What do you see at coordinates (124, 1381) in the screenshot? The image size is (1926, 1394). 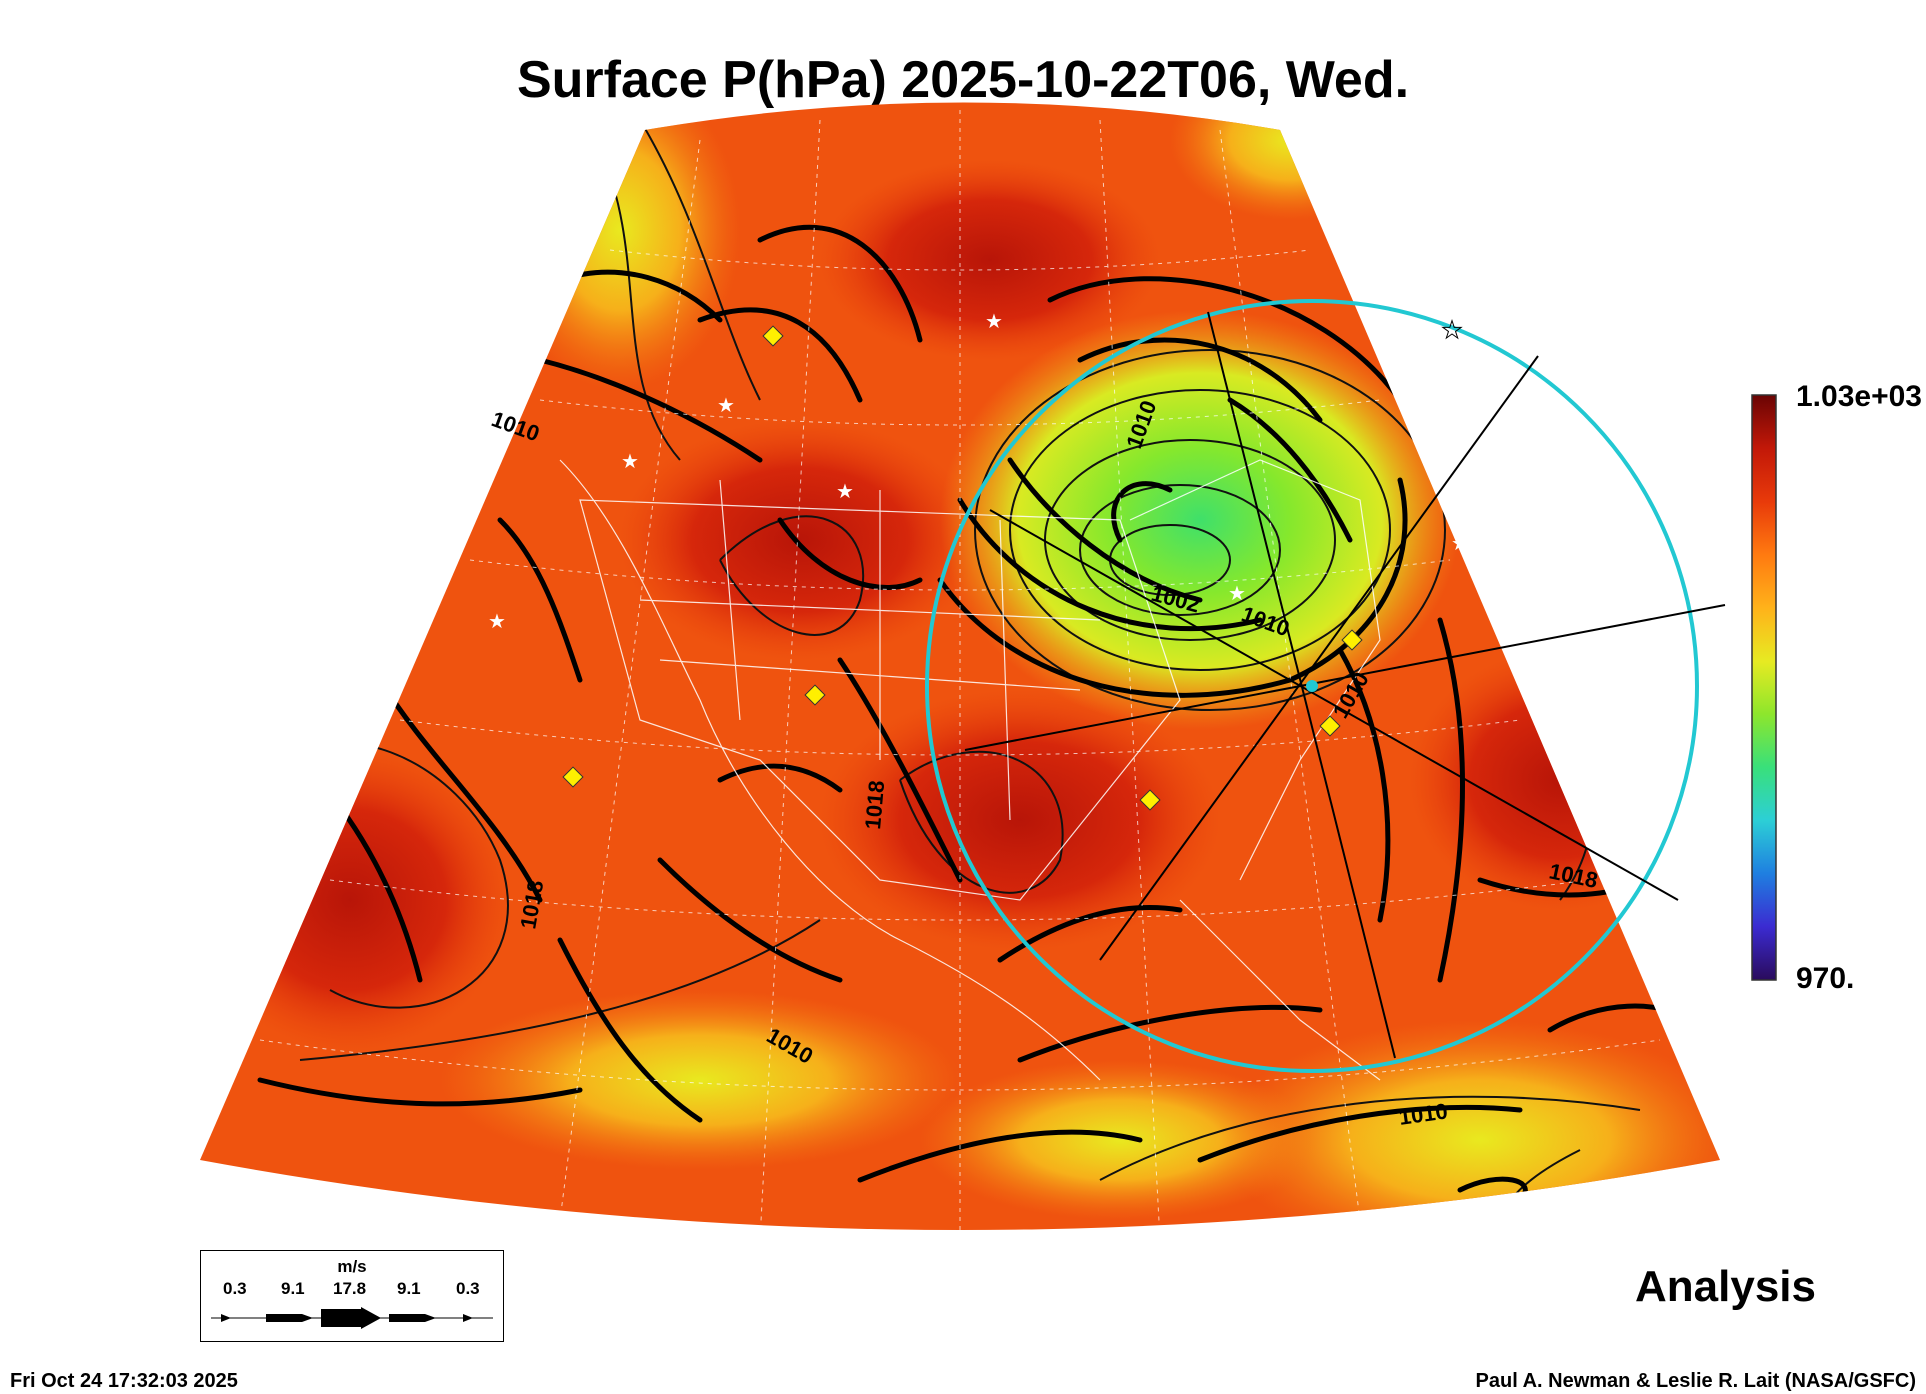 I see `timestamp: Fri Oct 24 17:32:03 2025` at bounding box center [124, 1381].